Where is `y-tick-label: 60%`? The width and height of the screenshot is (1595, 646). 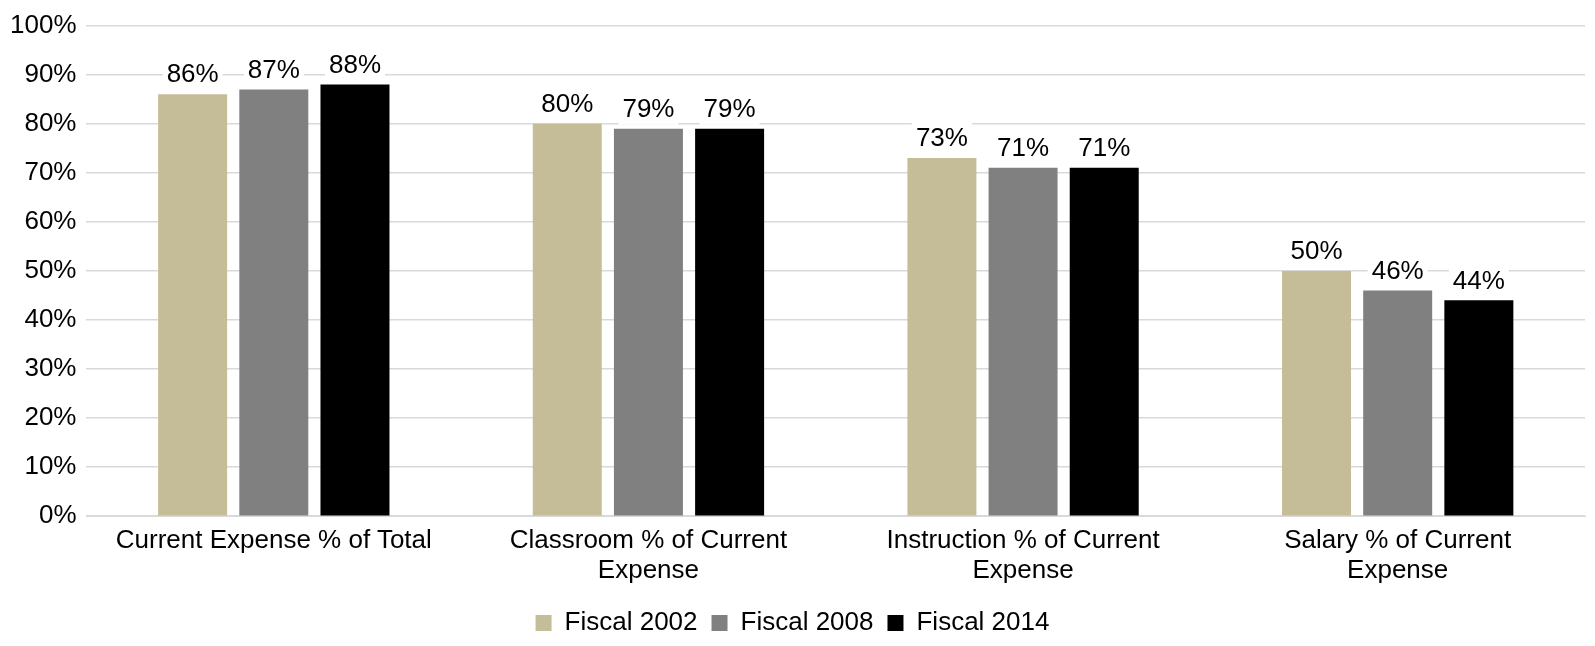
y-tick-label: 60% is located at coordinates (50, 220).